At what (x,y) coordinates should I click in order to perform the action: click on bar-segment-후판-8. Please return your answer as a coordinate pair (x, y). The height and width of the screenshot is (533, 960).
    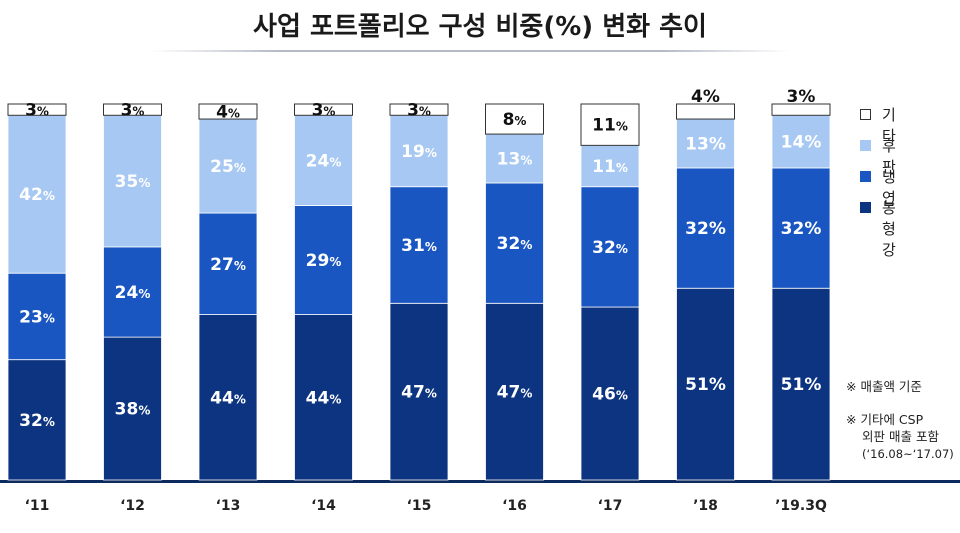
    Looking at the image, I should click on (801, 141).